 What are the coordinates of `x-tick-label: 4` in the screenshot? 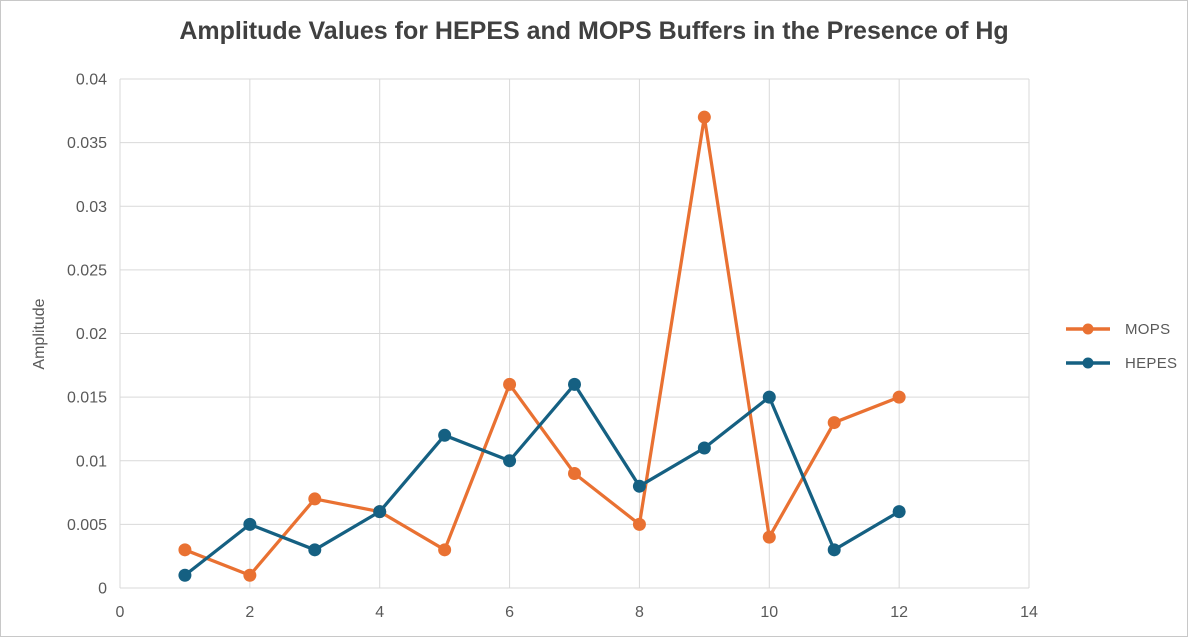 It's located at (379, 612).